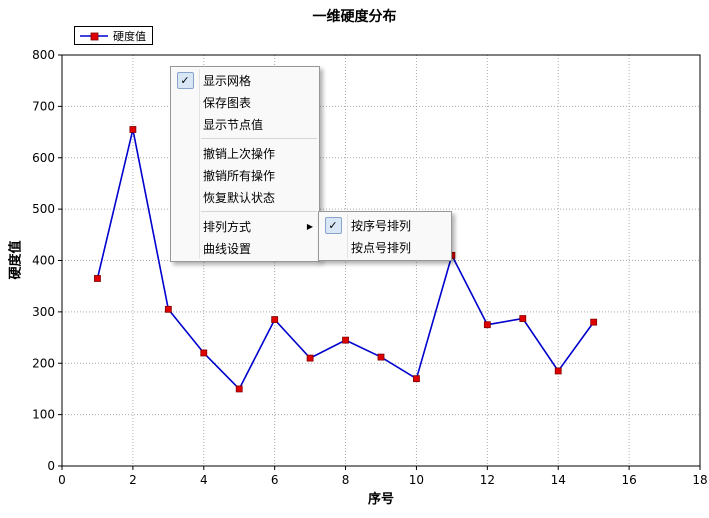  I want to click on context-submenu: ✓ 按序号排列 按点号排列, so click(385, 236).